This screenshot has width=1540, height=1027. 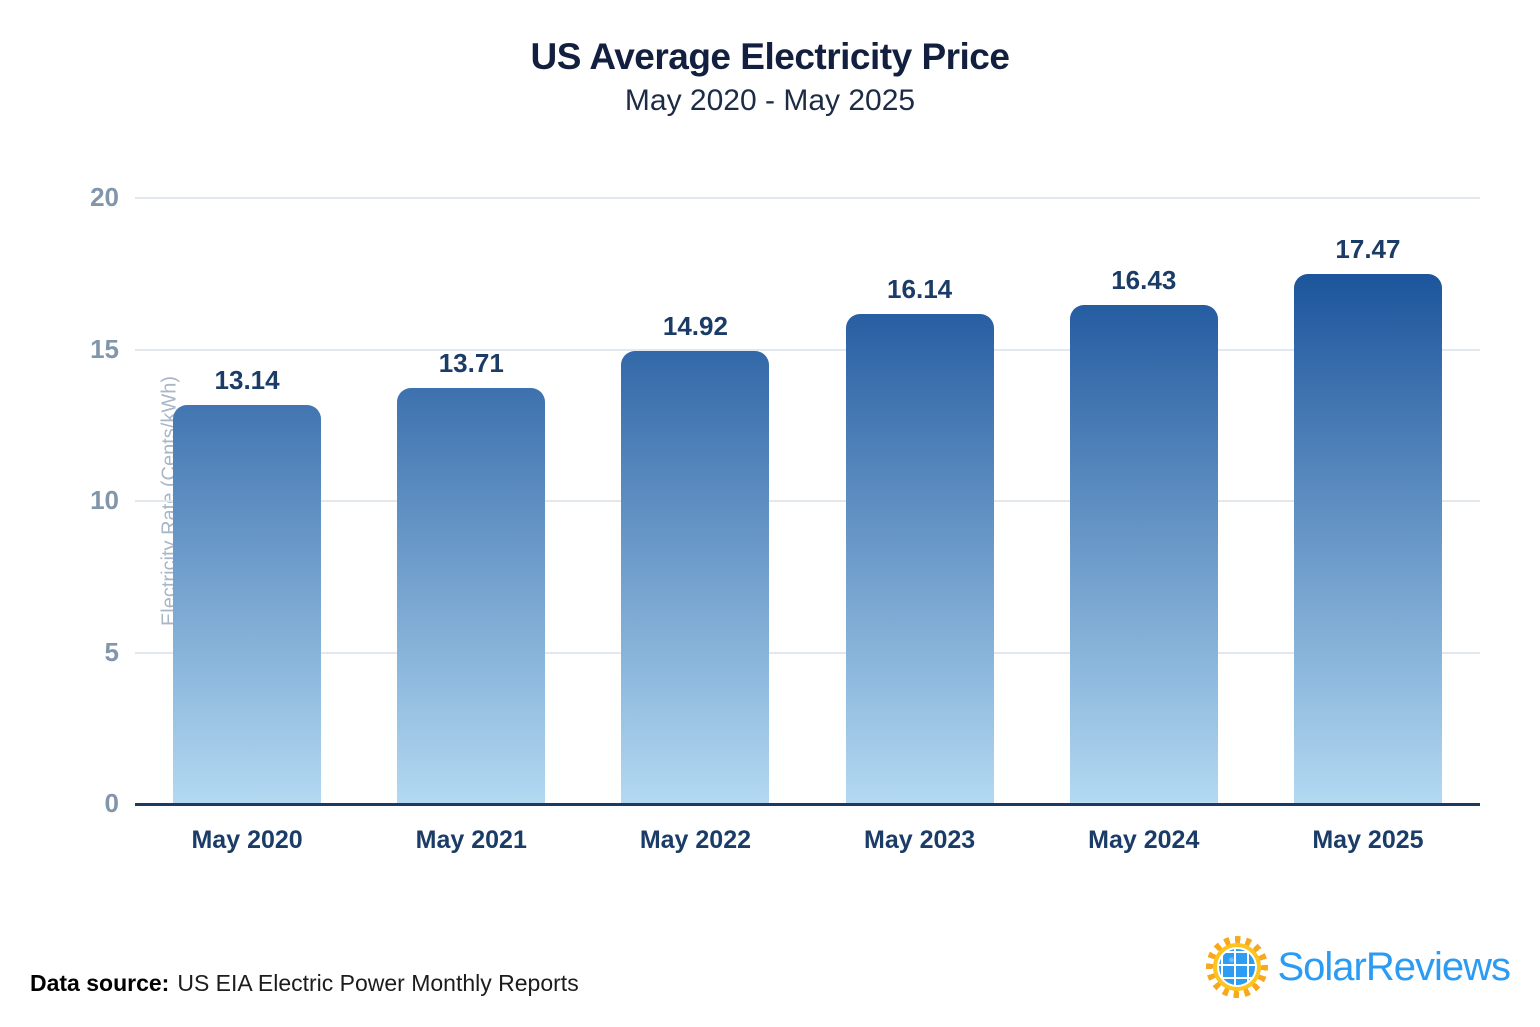 I want to click on bar-slot: 13.14, so click(x=247, y=500).